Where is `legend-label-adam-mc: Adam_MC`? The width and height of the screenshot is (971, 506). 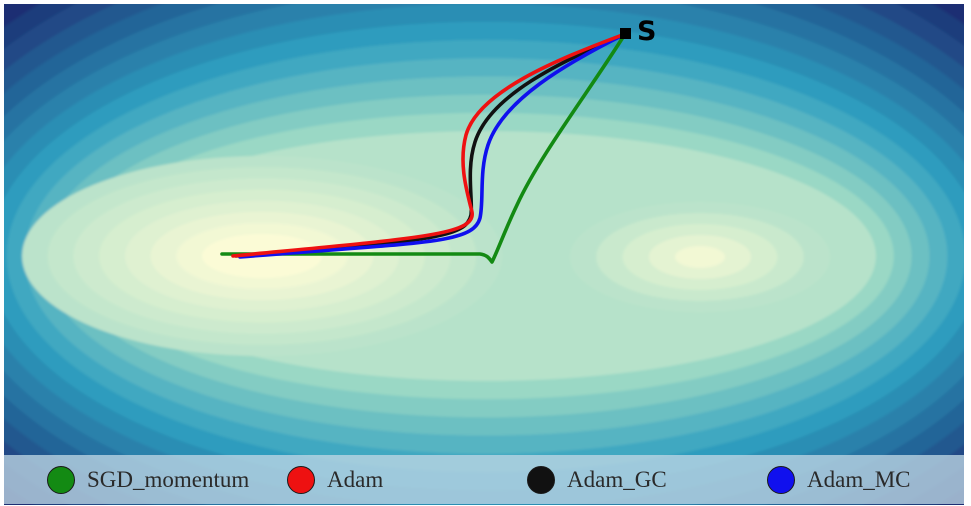
legend-label-adam-mc: Adam_MC is located at coordinates (859, 479).